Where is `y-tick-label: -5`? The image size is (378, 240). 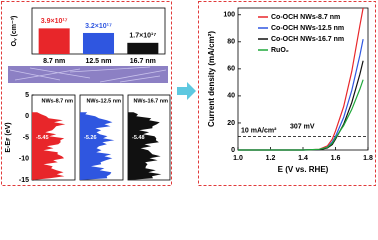 y-tick-label: -5 is located at coordinates (26, 137).